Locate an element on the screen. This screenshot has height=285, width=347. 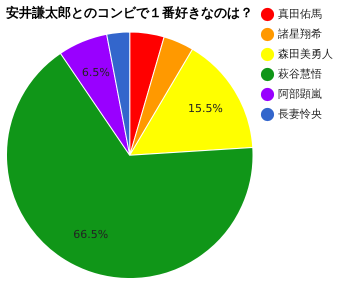
data-label: 6.5% is located at coordinates (96, 73).